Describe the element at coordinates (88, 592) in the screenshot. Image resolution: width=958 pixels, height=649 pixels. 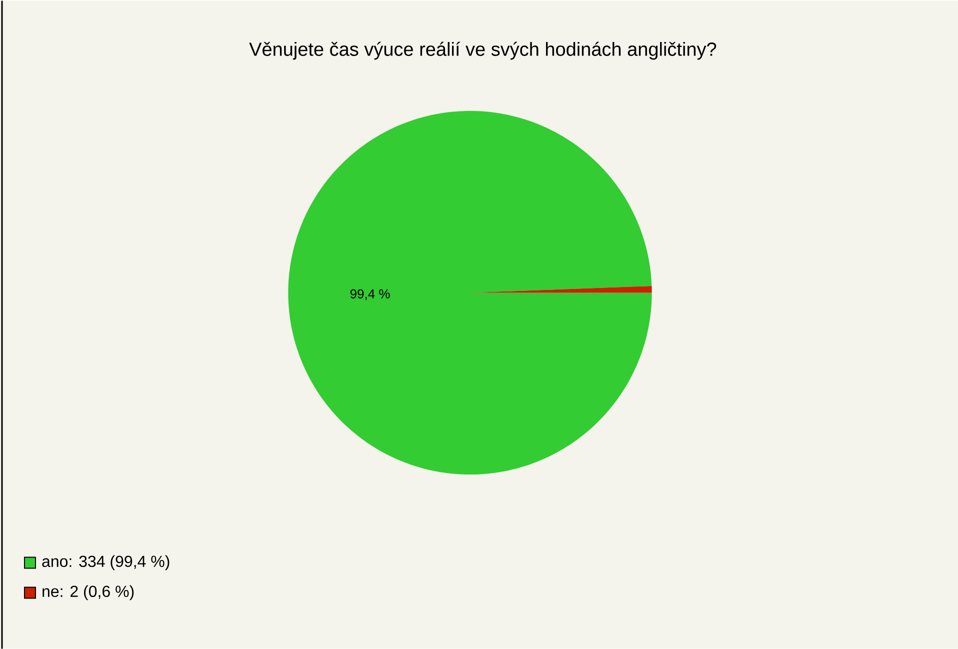
I see `legend-label: ne: 2 (0,6 %)` at that location.